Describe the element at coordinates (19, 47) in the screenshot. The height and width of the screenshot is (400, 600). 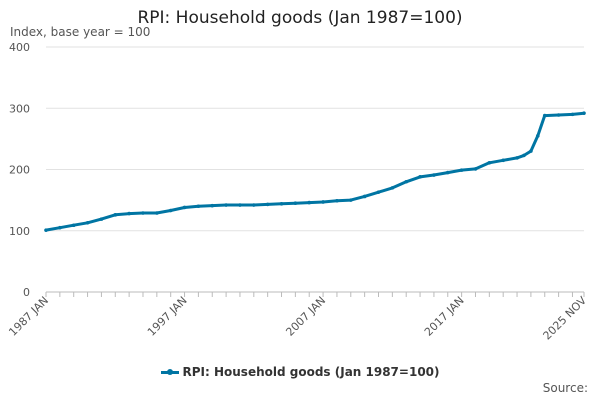
I see `y-tick-label: 400` at that location.